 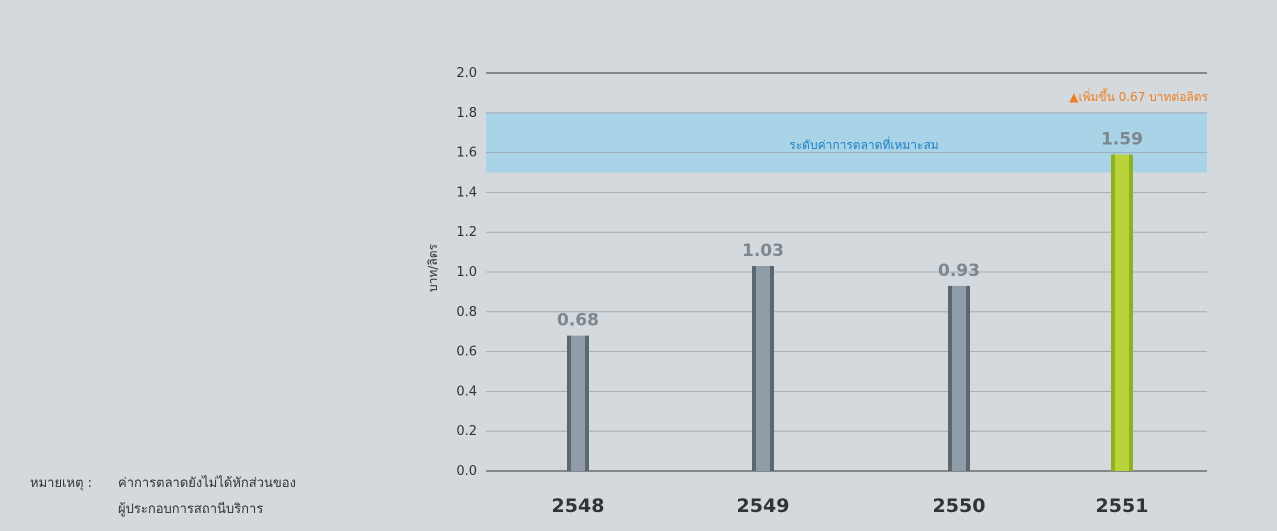 What do you see at coordinates (959, 506) in the screenshot?
I see `x-category-label: 2550` at bounding box center [959, 506].